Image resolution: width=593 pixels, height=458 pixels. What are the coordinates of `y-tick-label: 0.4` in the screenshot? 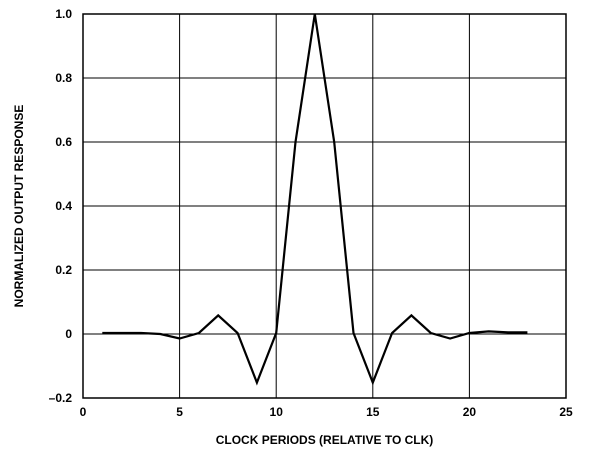 It's located at (63, 206).